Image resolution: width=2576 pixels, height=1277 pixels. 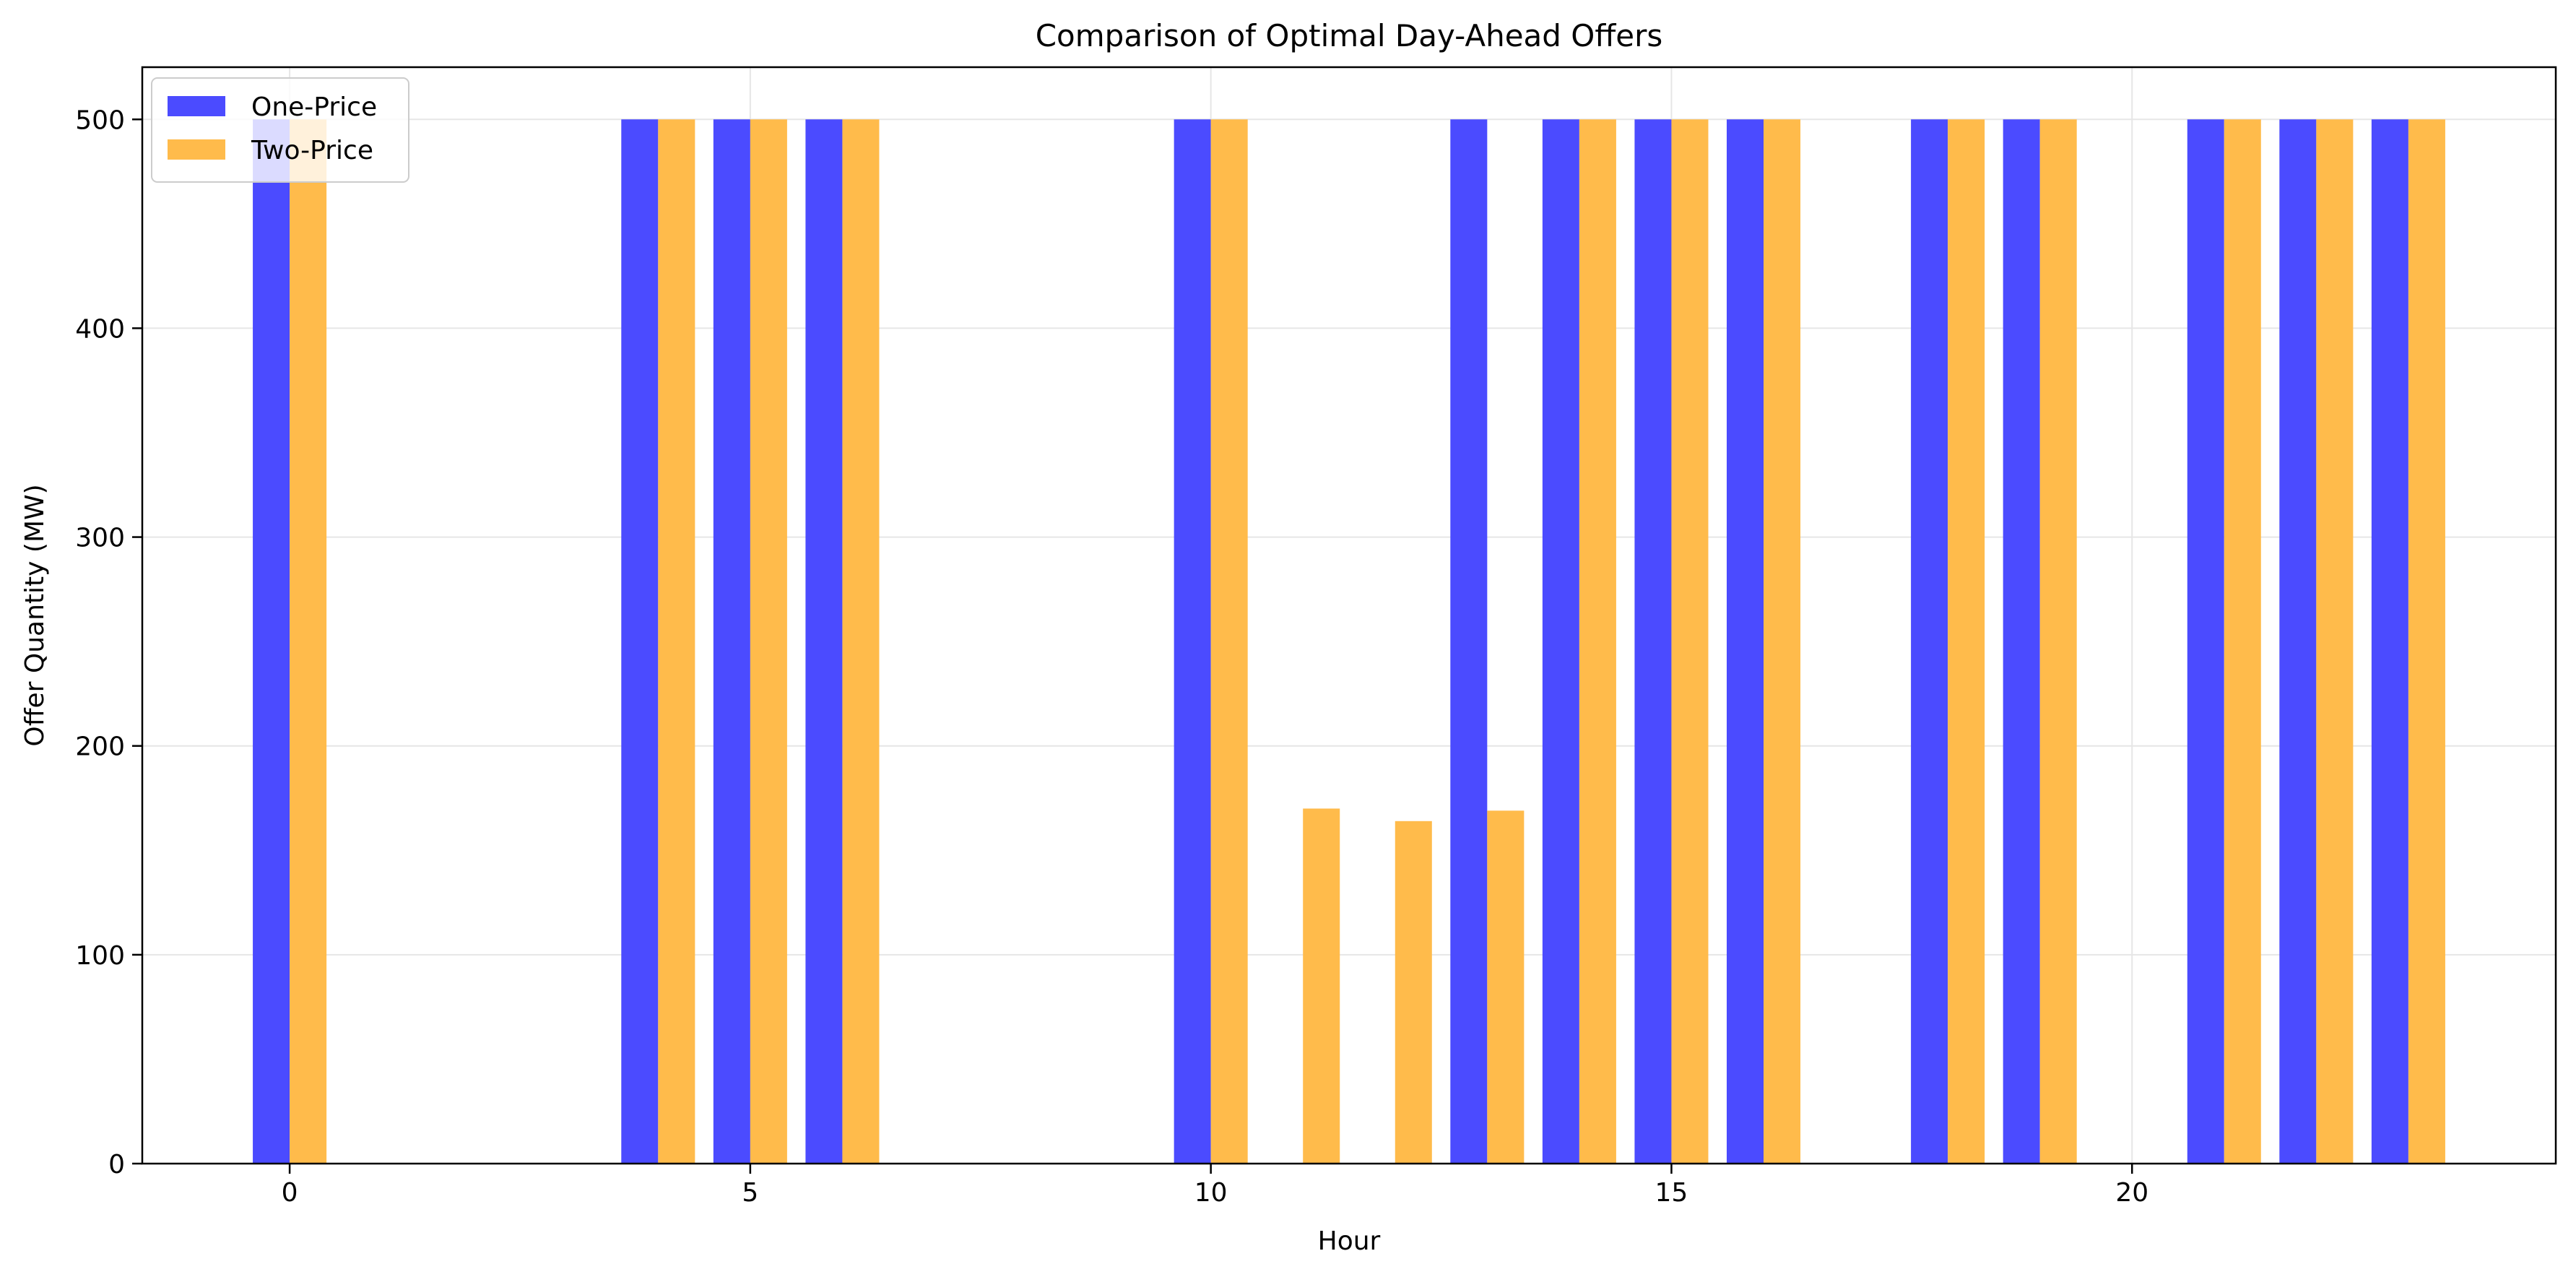 What do you see at coordinates (1211, 1193) in the screenshot?
I see `x-tick-label: 10` at bounding box center [1211, 1193].